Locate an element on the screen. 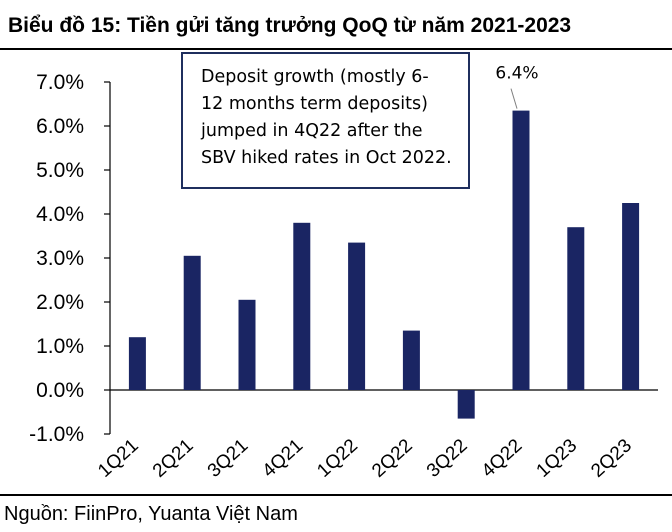 This screenshot has height=532, width=672. y-tick-label: 4.0% is located at coordinates (60, 214).